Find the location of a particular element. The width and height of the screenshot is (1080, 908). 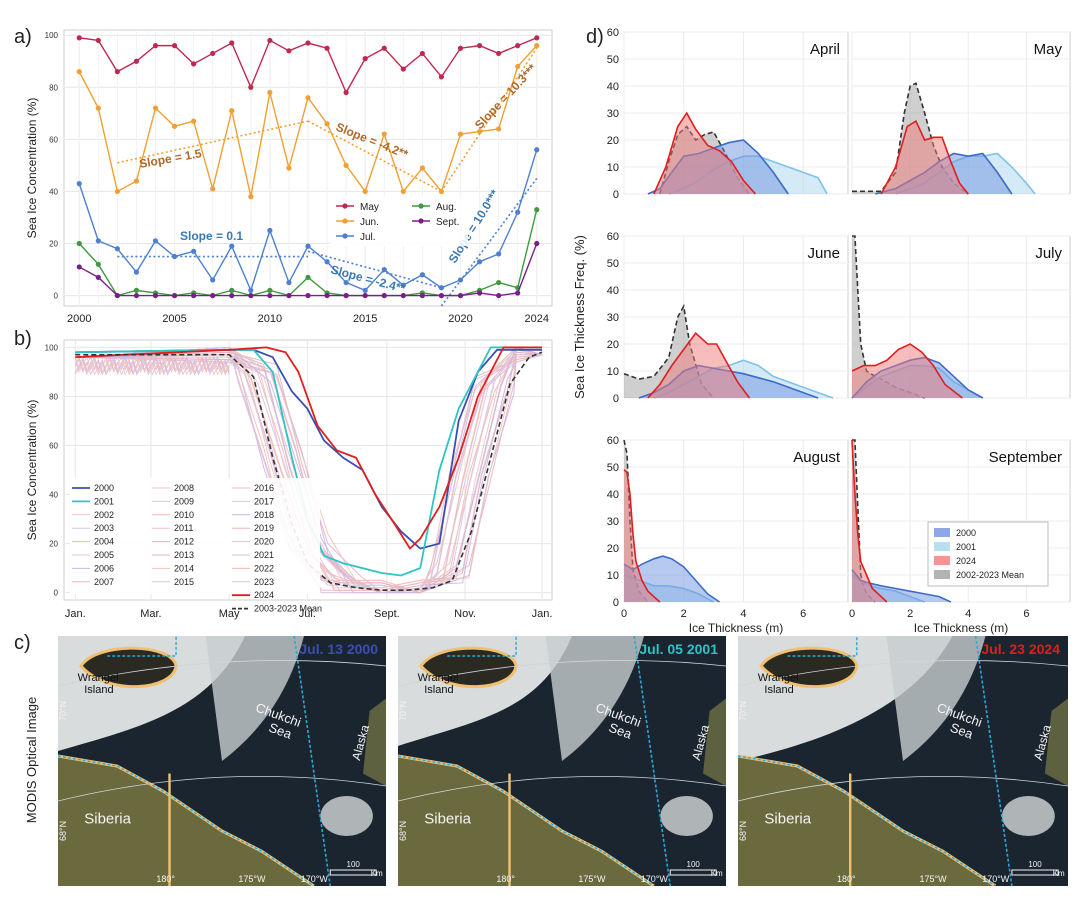

scale-bar is located at coordinates (353, 872).